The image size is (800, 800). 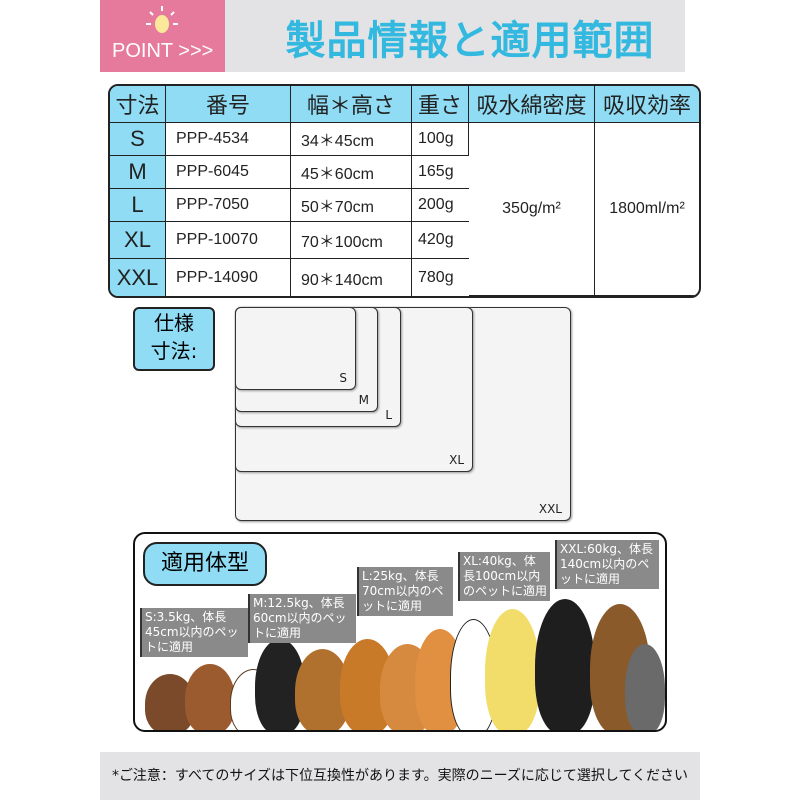 I want to click on cell-code: PPP-7050, so click(x=228, y=205).